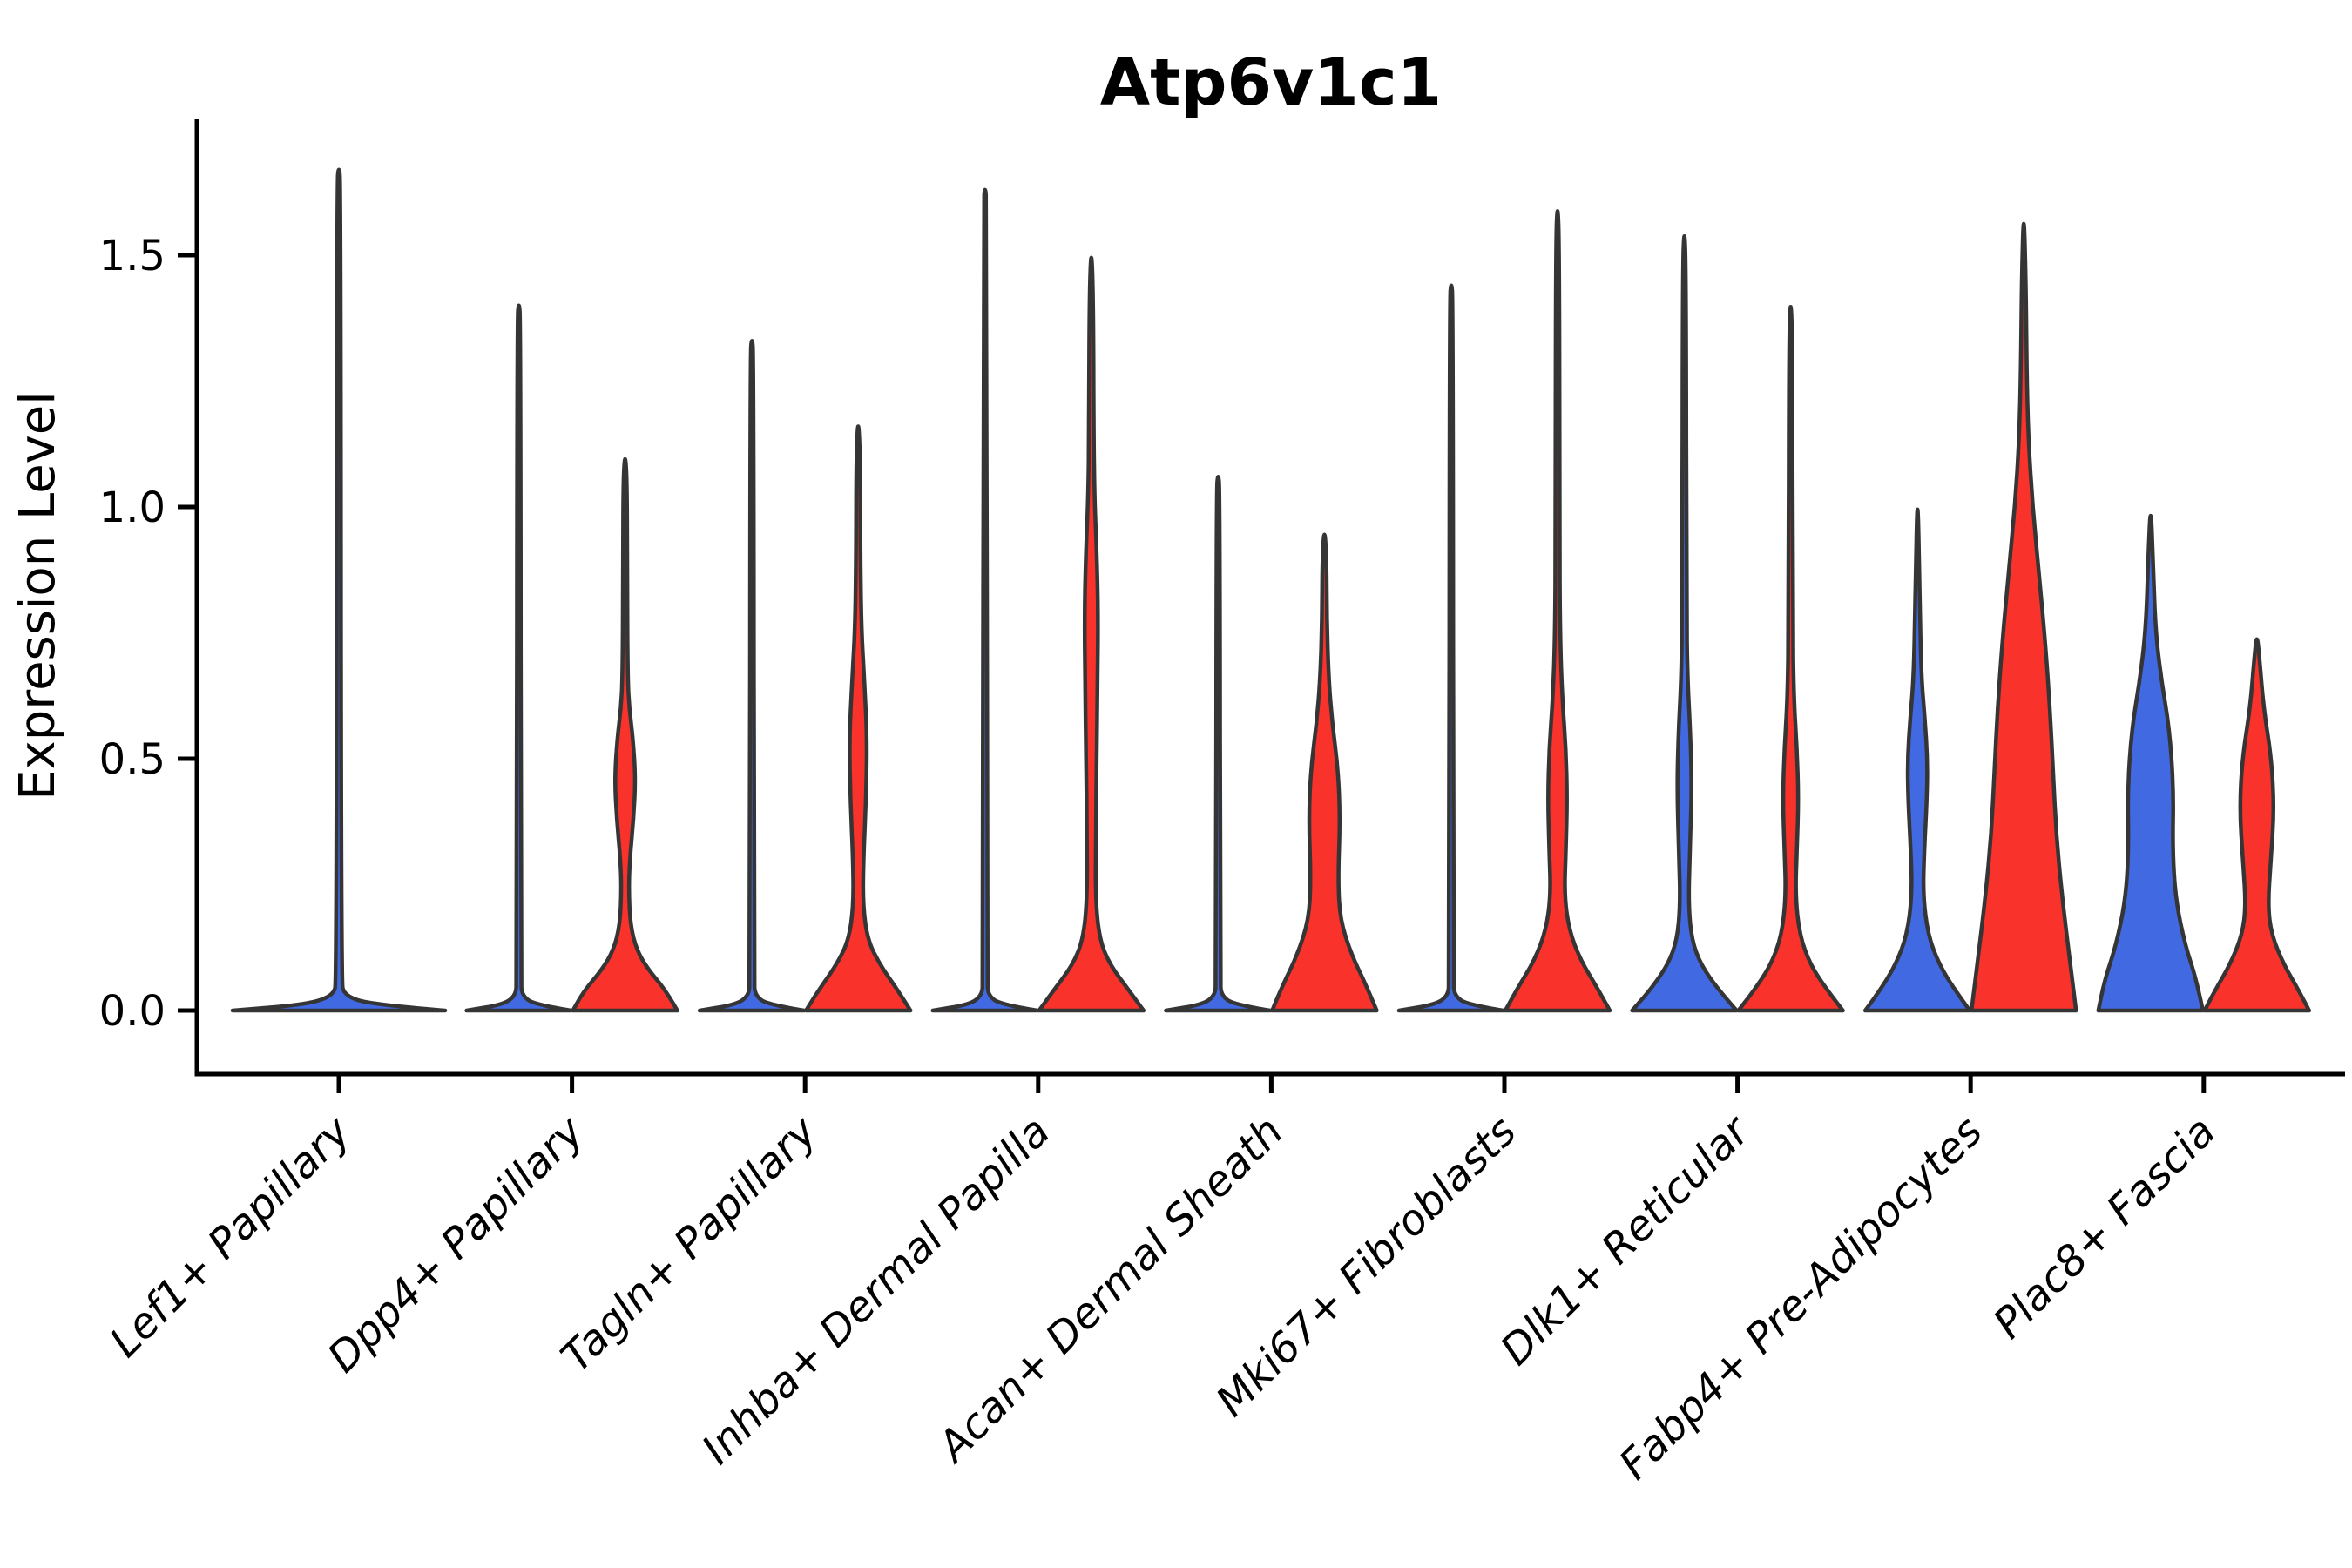 Image resolution: width=2352 pixels, height=1568 pixels. What do you see at coordinates (1917, 760) in the screenshot?
I see `violin-fabp4-pre-adipocytes-left-blue` at bounding box center [1917, 760].